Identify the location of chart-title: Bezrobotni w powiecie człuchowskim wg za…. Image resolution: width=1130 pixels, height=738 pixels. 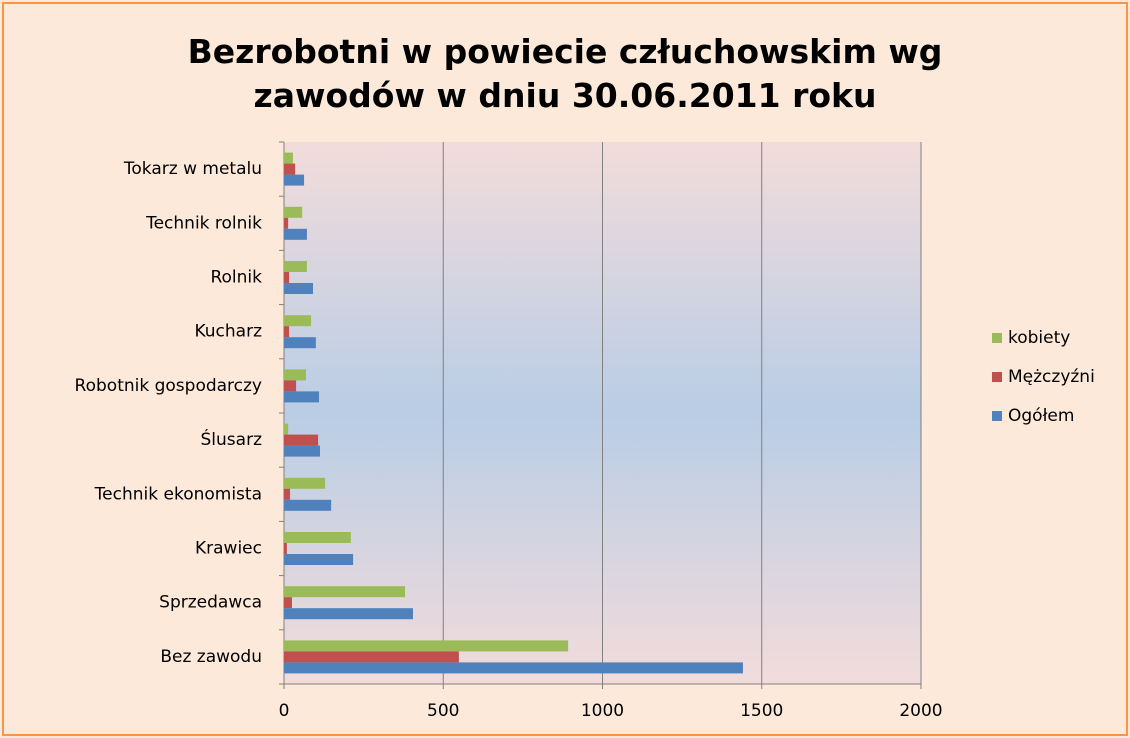
(565, 73).